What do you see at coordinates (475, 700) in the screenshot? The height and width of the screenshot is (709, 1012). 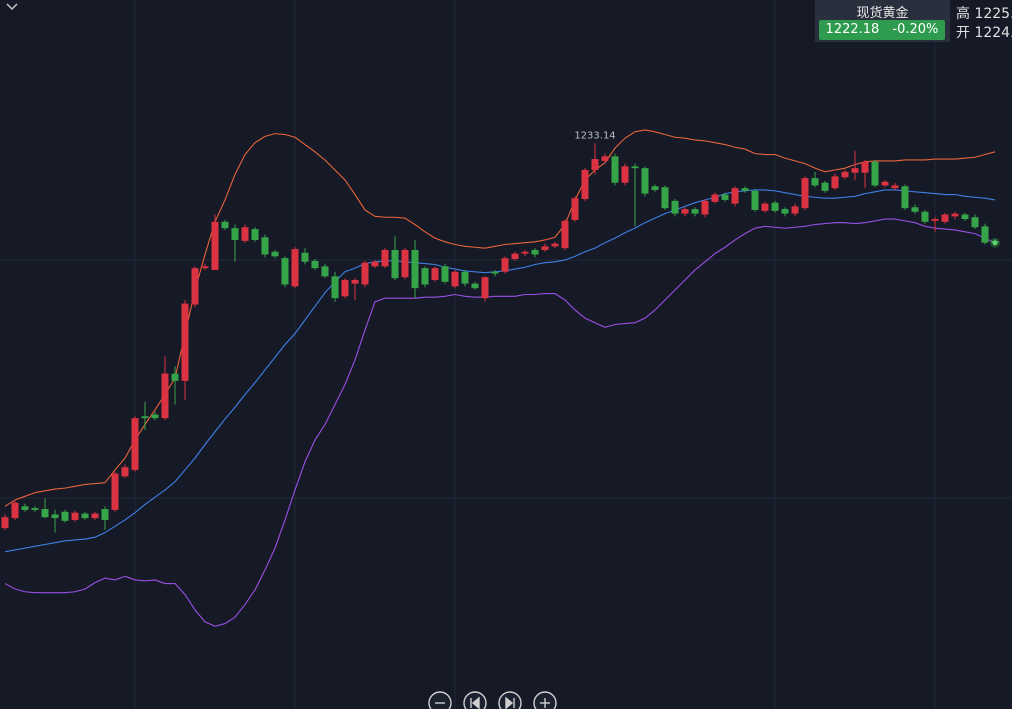 I see `prev-button` at bounding box center [475, 700].